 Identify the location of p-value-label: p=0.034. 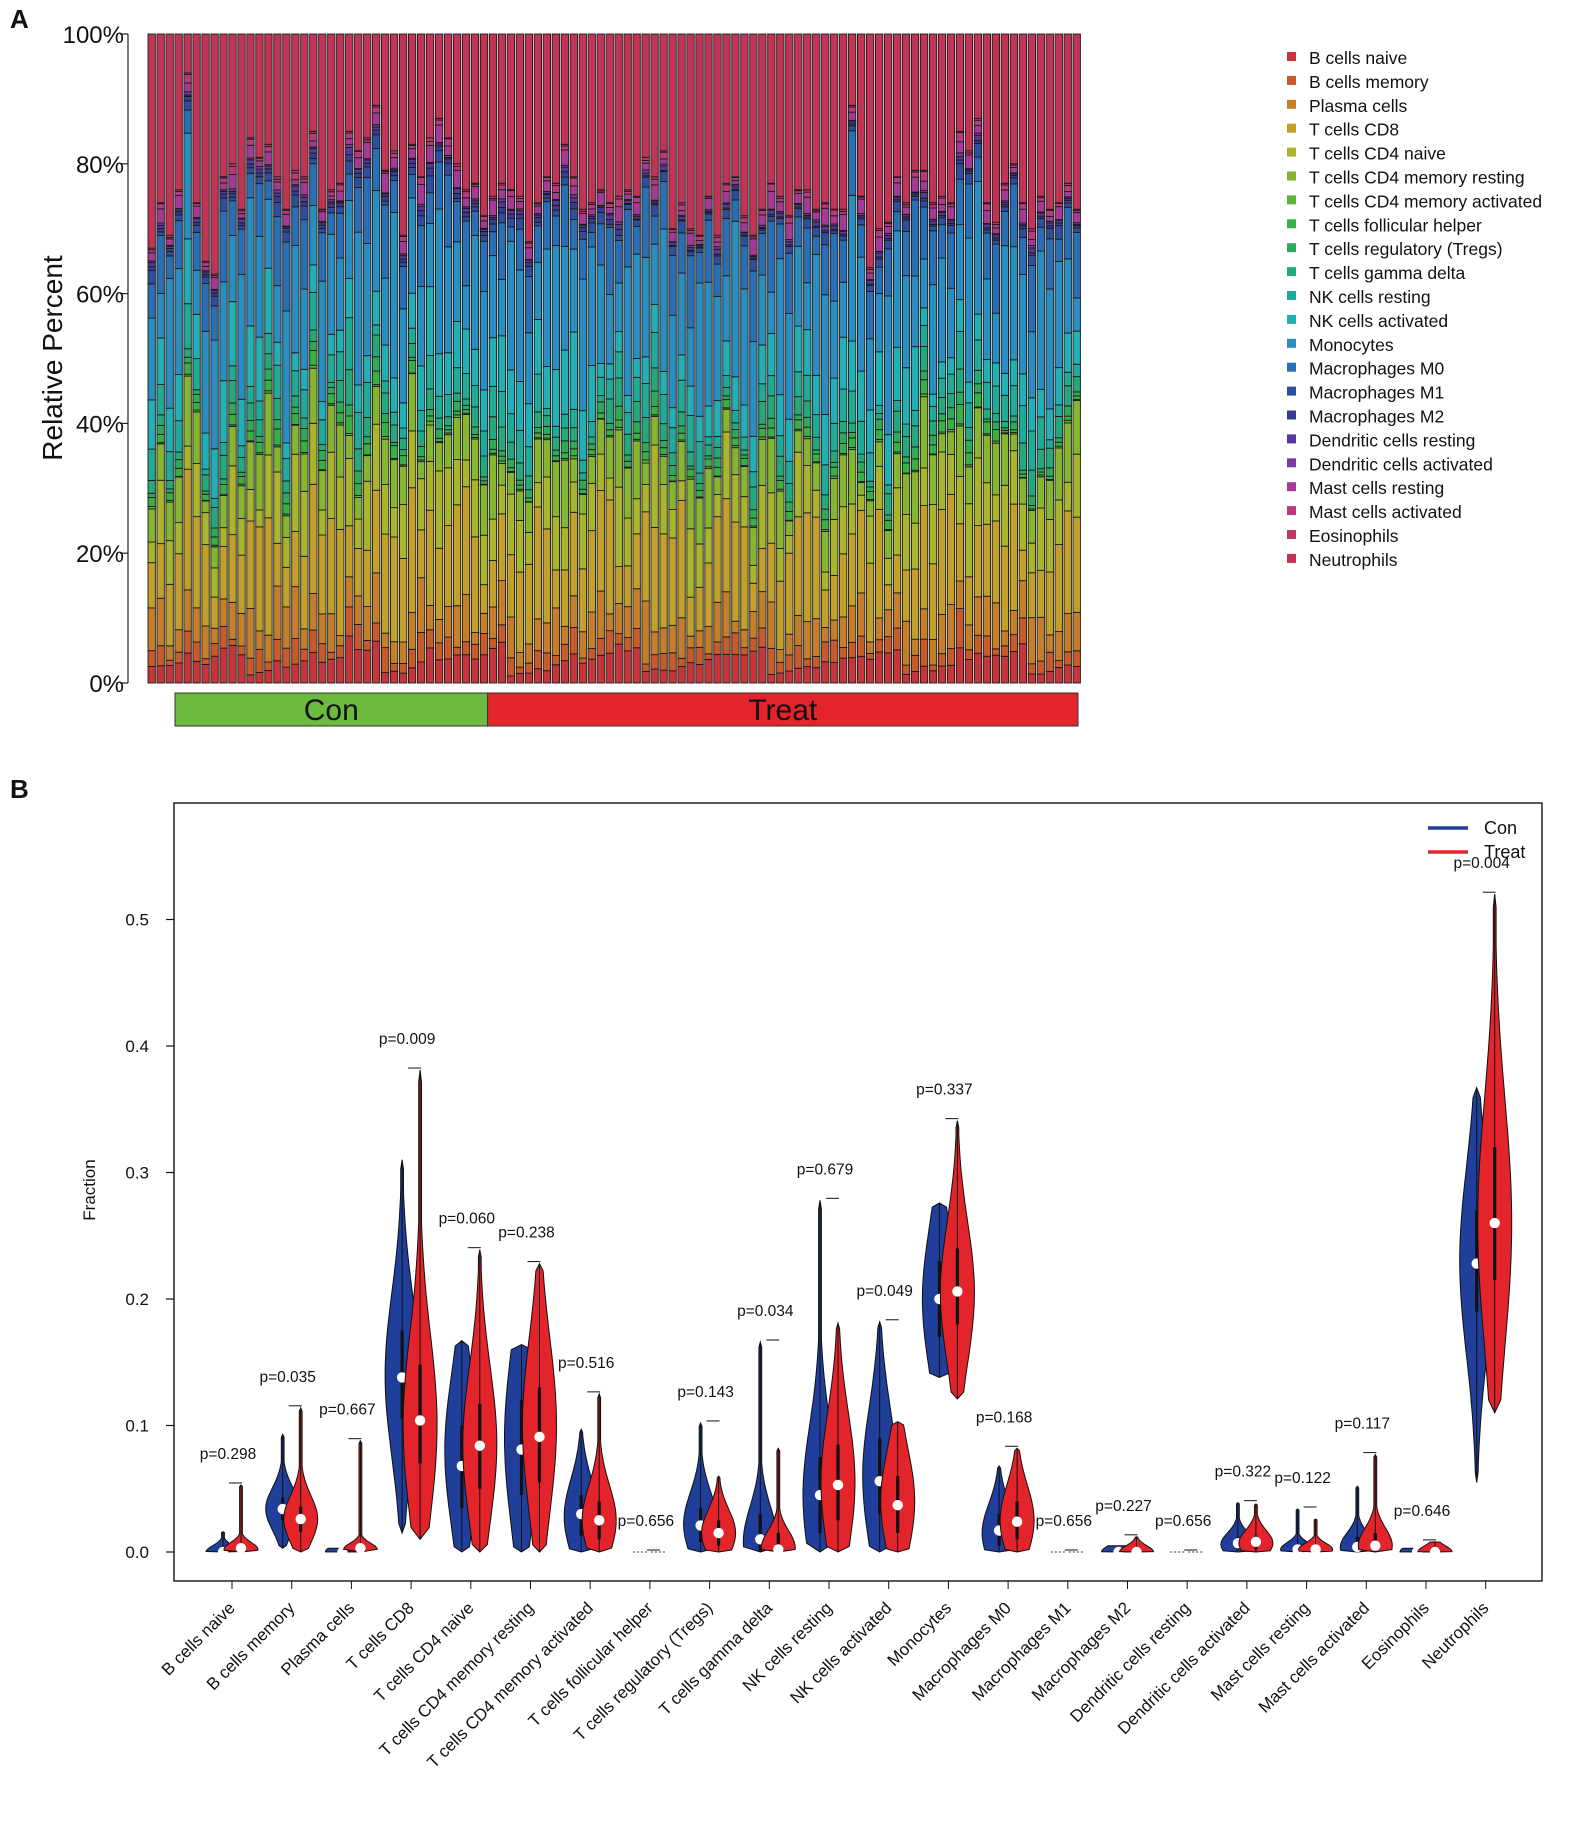
(765, 1311).